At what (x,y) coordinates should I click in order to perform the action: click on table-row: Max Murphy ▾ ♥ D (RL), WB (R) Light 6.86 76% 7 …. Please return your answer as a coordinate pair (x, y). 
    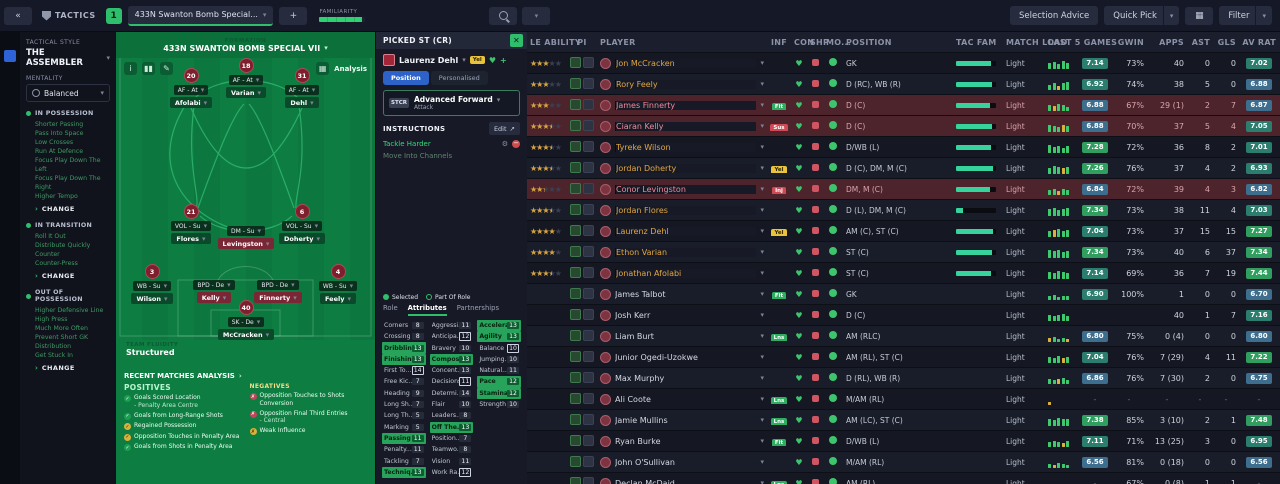
    Looking at the image, I should click on (903, 378).